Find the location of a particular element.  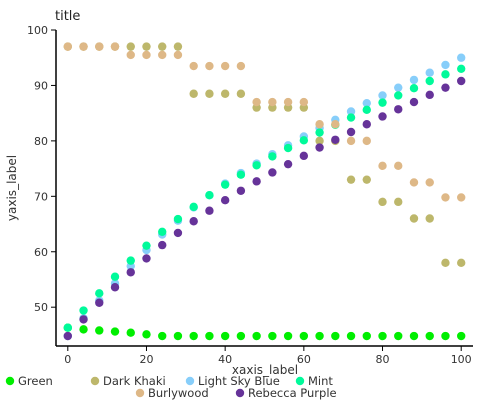

legend-item-dark-khaki: Dark Khaki is located at coordinates (128, 381).